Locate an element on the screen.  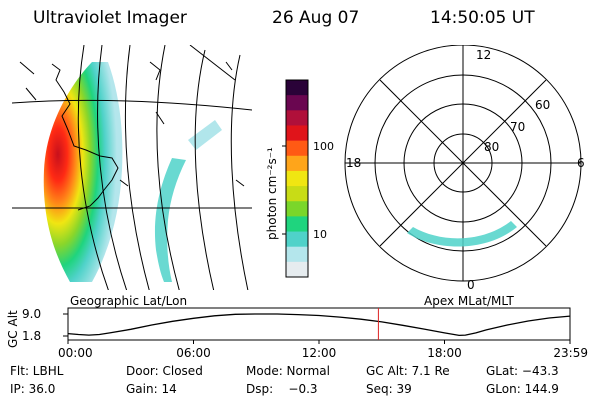
colorbar-tick-low: 10 is located at coordinates (320, 234).